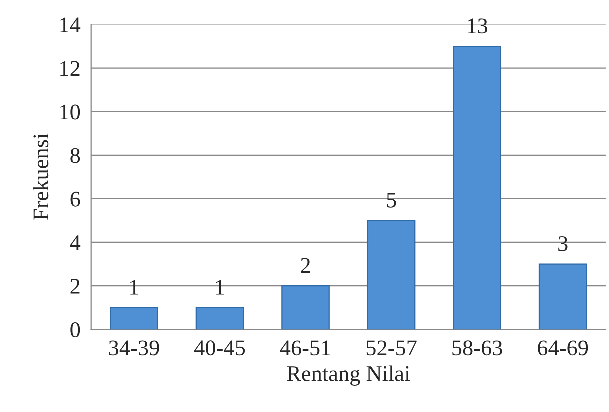  What do you see at coordinates (563, 244) in the screenshot?
I see `data-label: 3` at bounding box center [563, 244].